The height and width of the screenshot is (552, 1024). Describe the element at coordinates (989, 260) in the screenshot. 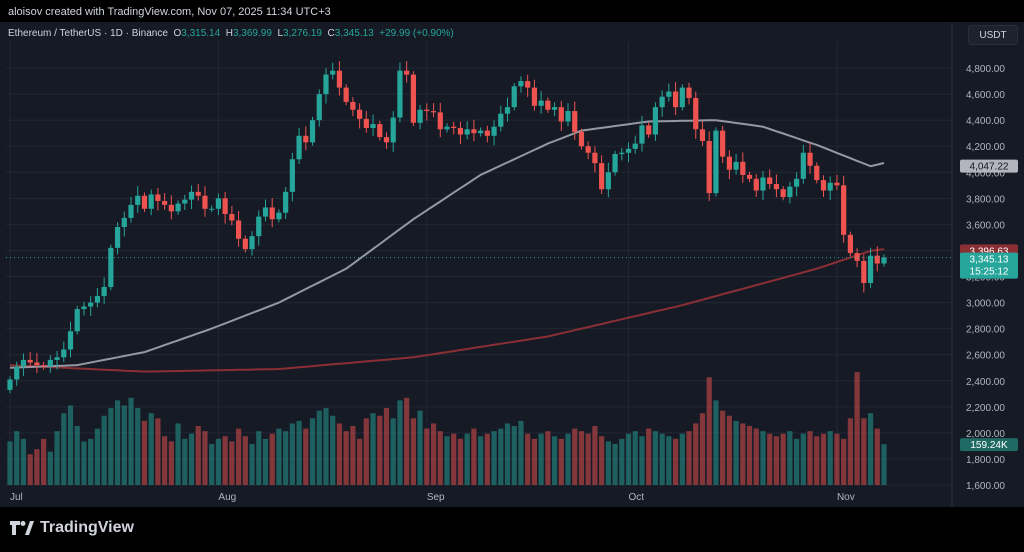

I see `price-label: 3,345.13` at that location.